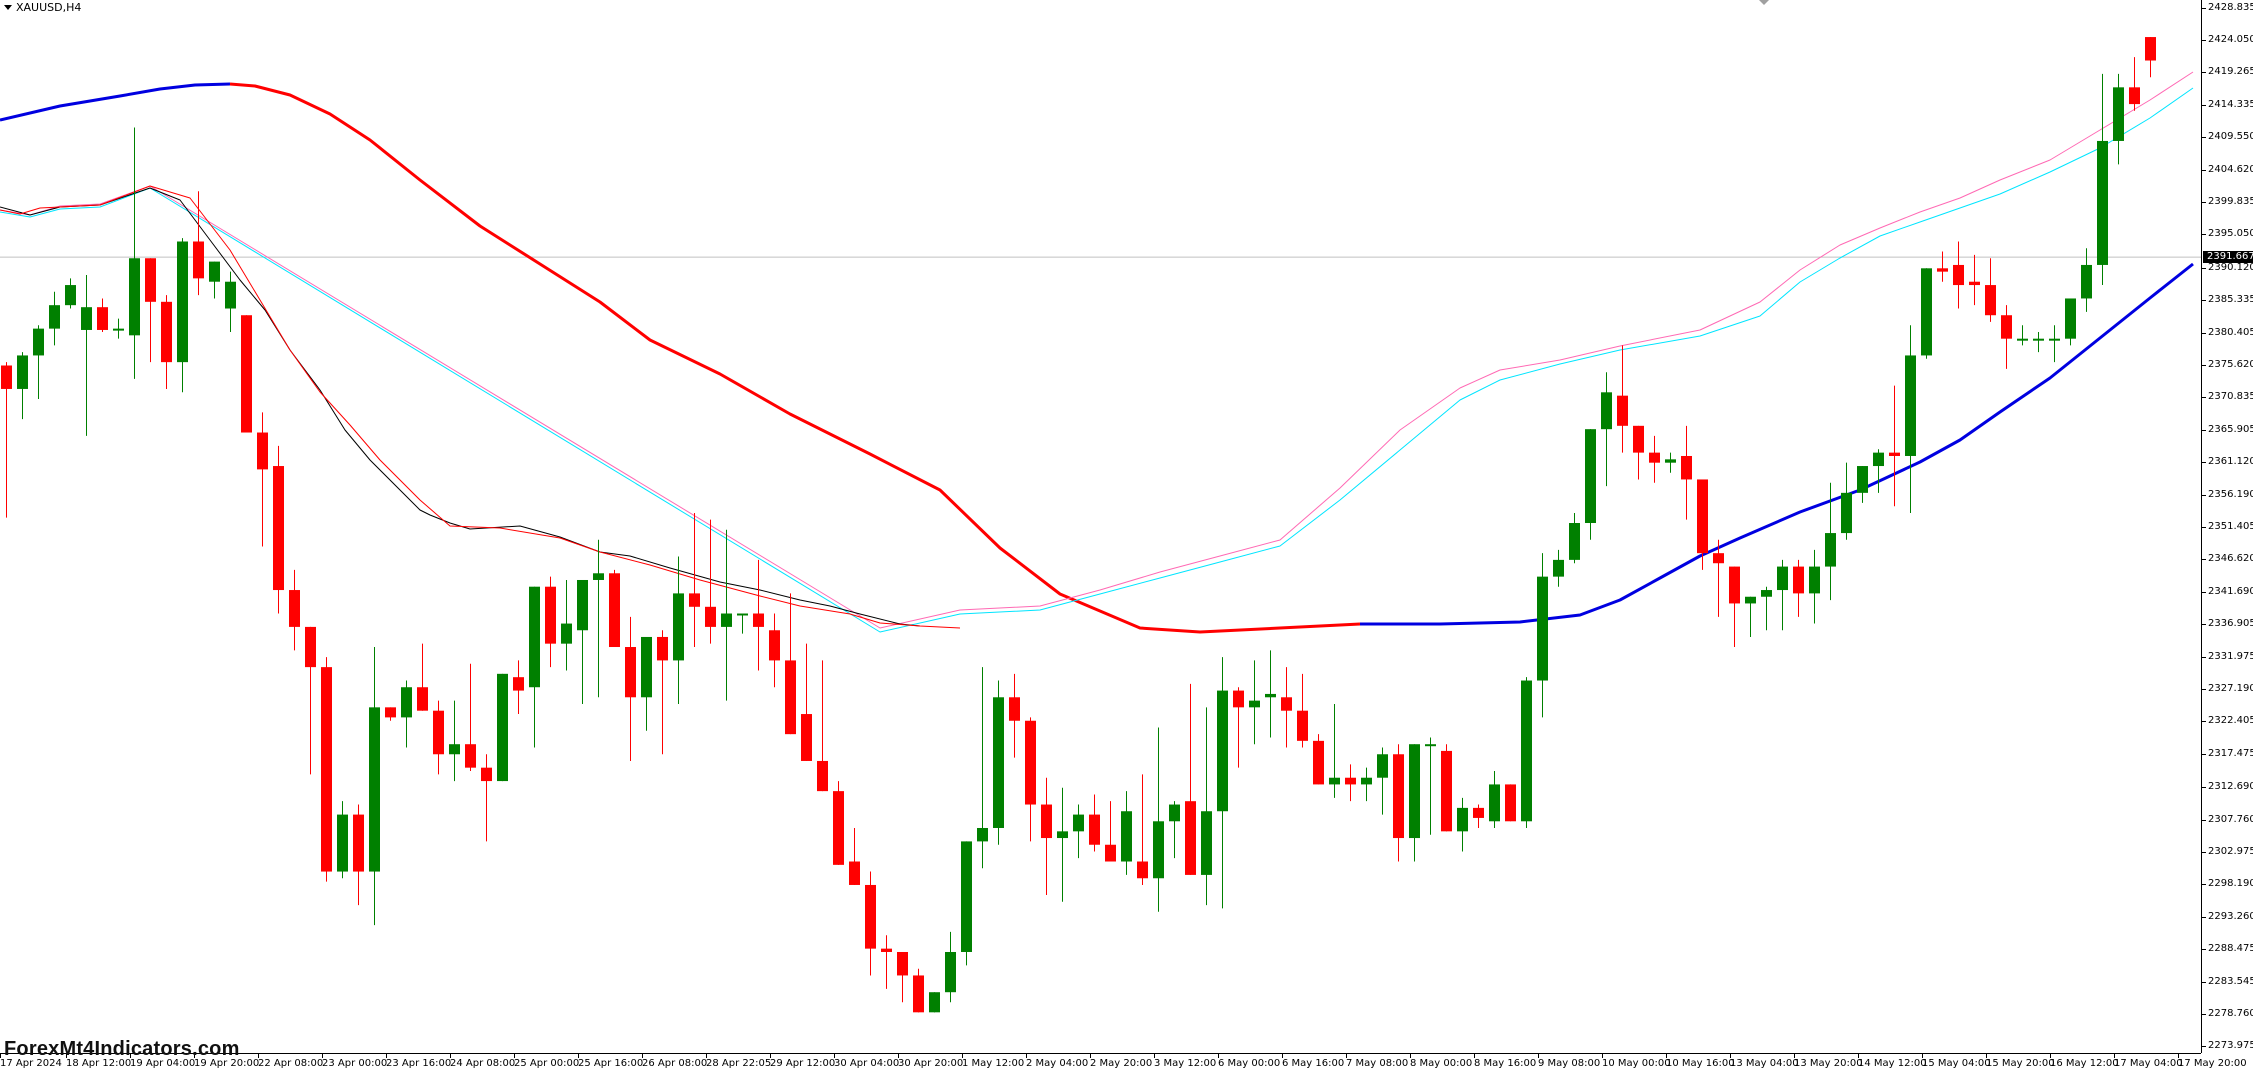 This screenshot has width=2253, height=1087. Describe the element at coordinates (2227, 688) in the screenshot. I see `price-tick: 2327.190` at that location.